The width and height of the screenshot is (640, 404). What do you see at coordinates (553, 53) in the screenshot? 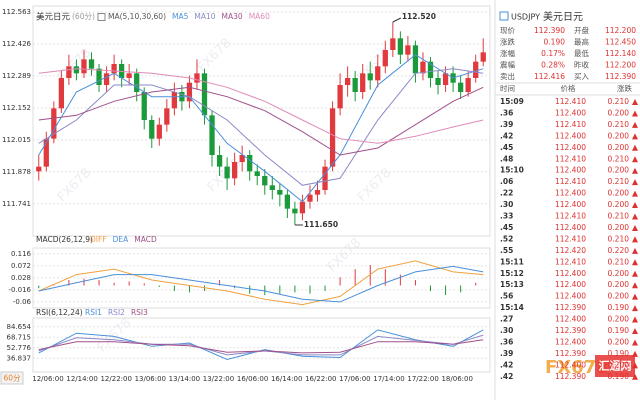
I see `quote-value: 0.17%` at bounding box center [553, 53].